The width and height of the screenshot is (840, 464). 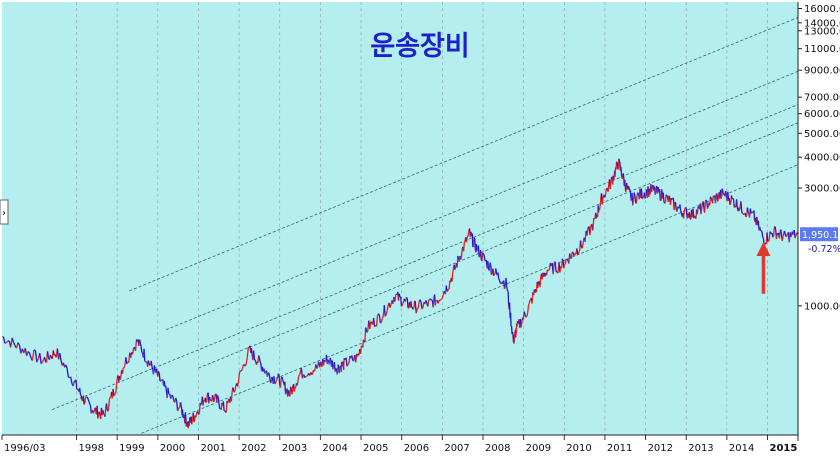 I want to click on x-tick-label: 1996/03, so click(x=25, y=448).